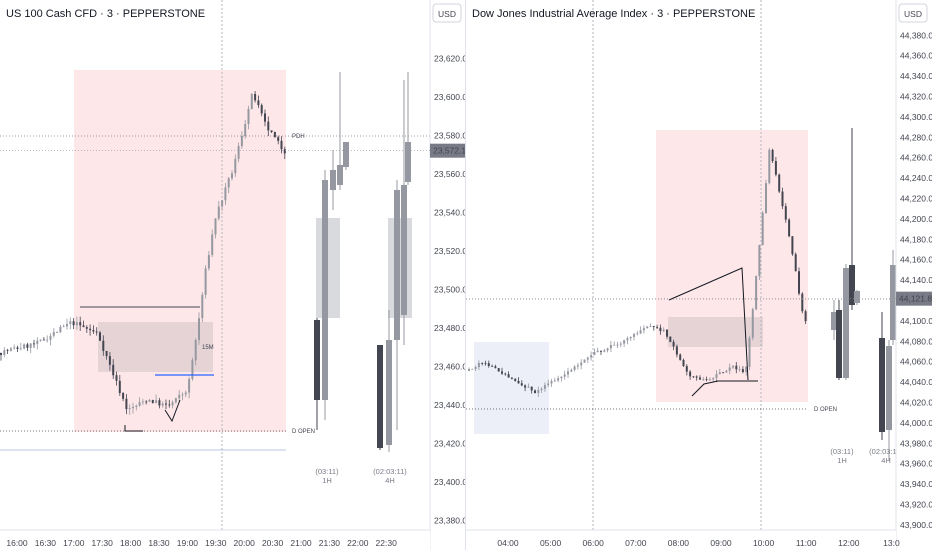 The height and width of the screenshot is (550, 932). Describe the element at coordinates (721, 543) in the screenshot. I see `x-tick-label: 09:00` at that location.